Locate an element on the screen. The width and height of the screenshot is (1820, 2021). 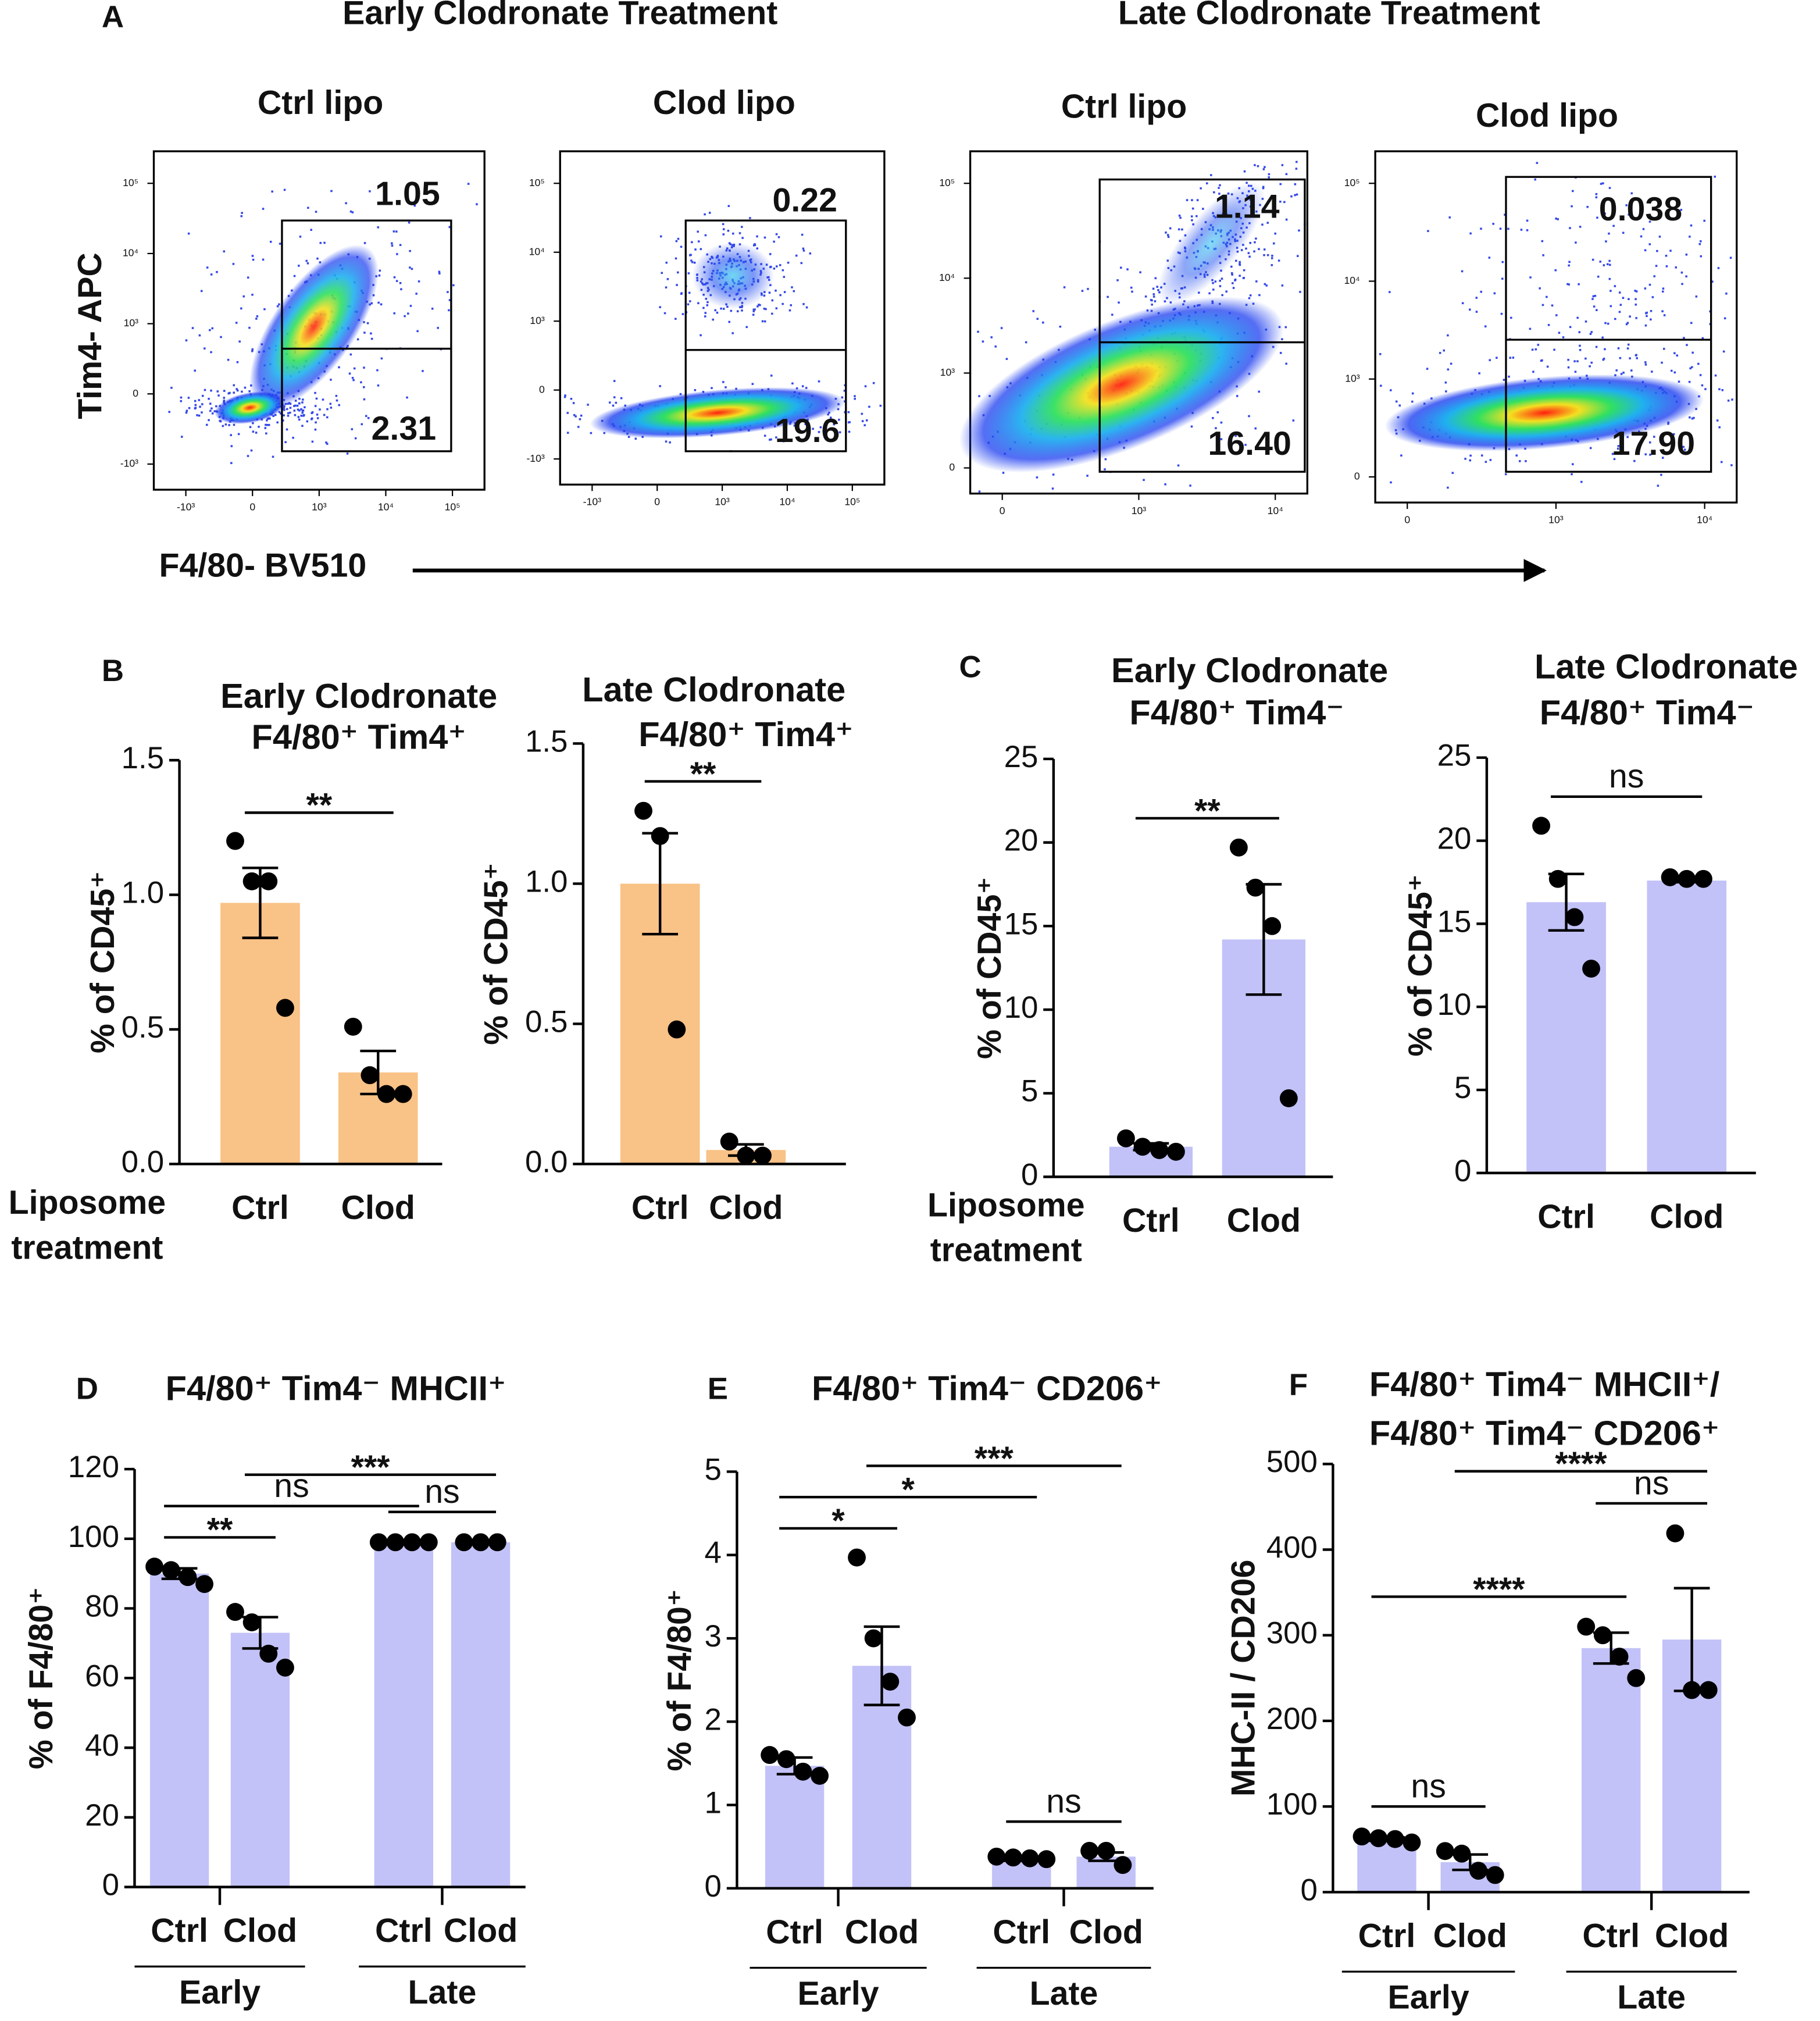
group-label: Late is located at coordinates (1064, 1993).